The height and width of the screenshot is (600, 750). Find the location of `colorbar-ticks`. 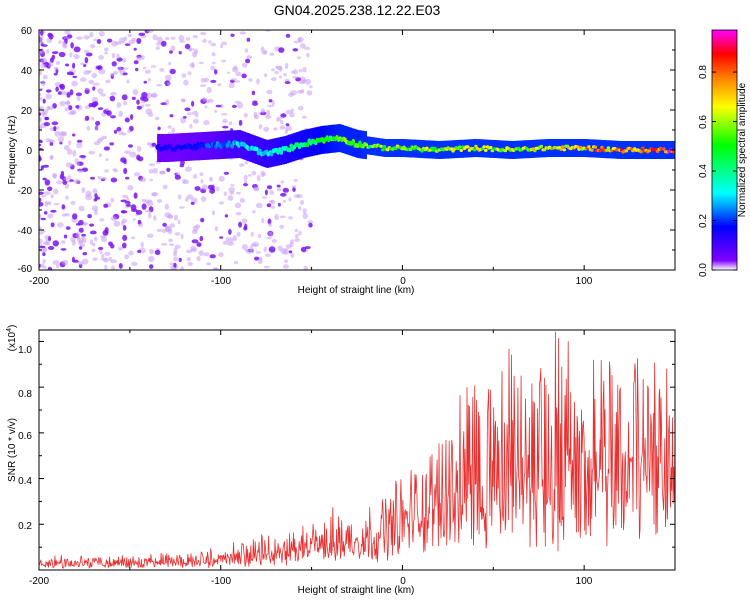

colorbar-ticks is located at coordinates (724, 171).